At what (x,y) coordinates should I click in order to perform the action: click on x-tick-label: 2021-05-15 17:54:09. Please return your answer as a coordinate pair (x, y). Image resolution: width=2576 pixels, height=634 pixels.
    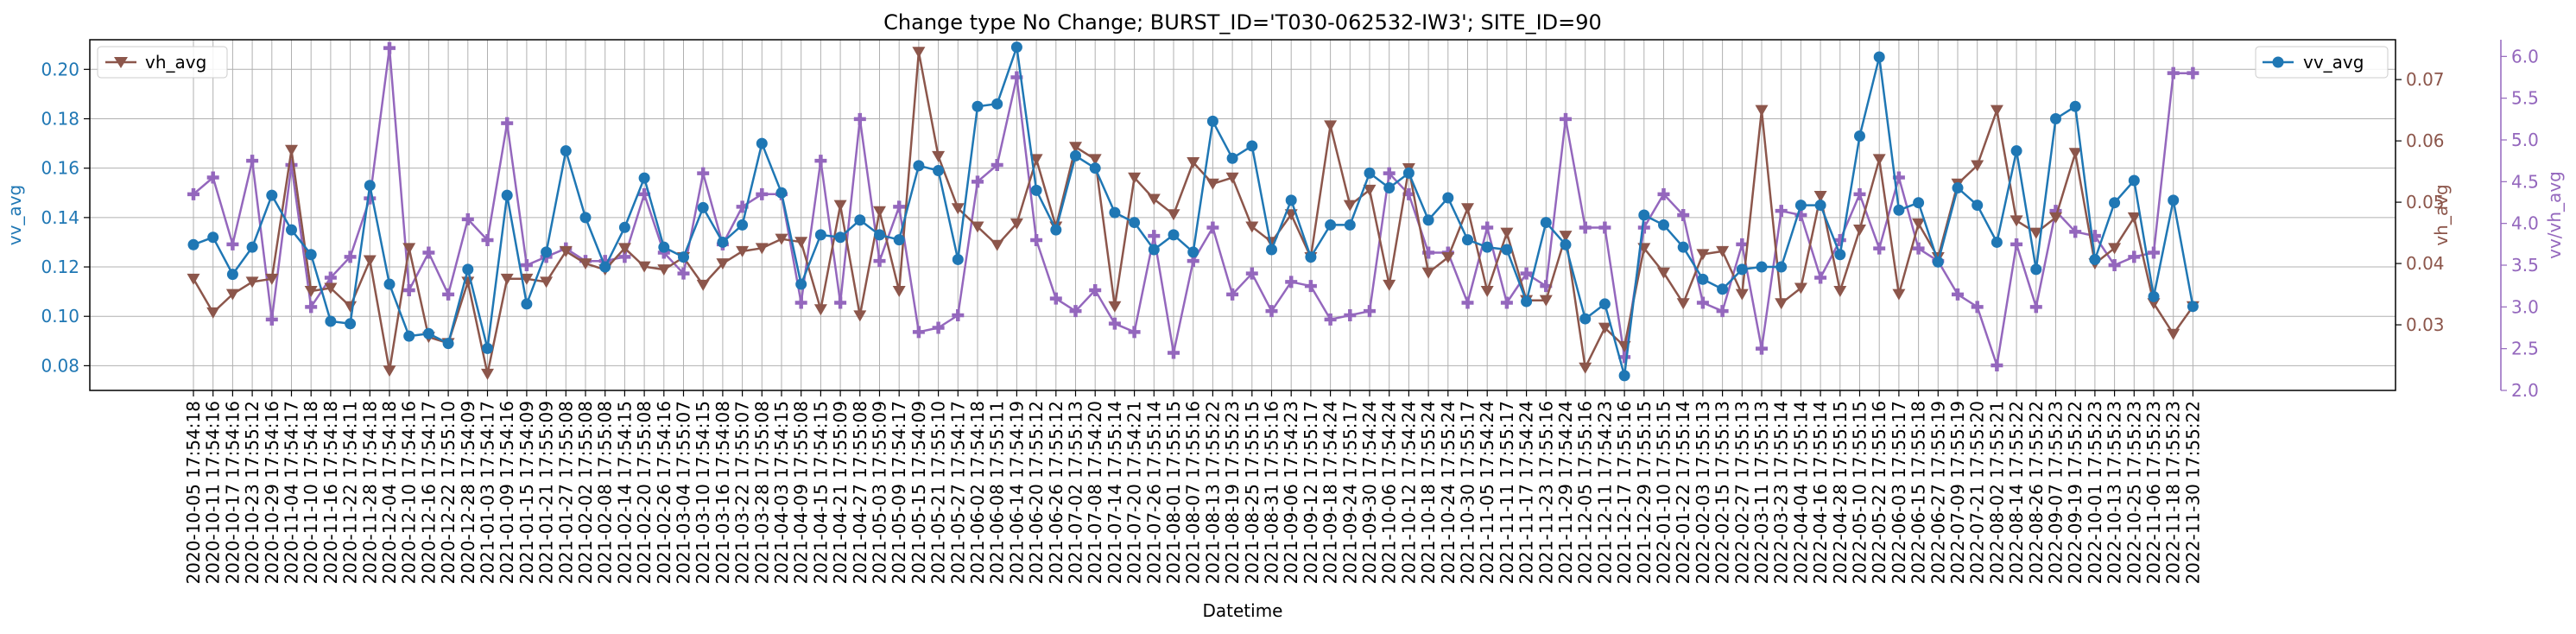
    Looking at the image, I should click on (919, 492).